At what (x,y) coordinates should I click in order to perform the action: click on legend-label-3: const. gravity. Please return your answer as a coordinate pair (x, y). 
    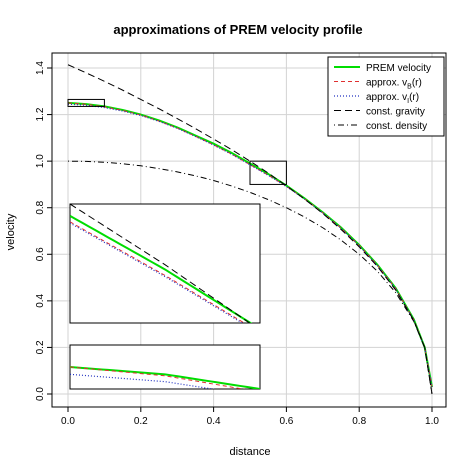
    Looking at the image, I should click on (395, 112).